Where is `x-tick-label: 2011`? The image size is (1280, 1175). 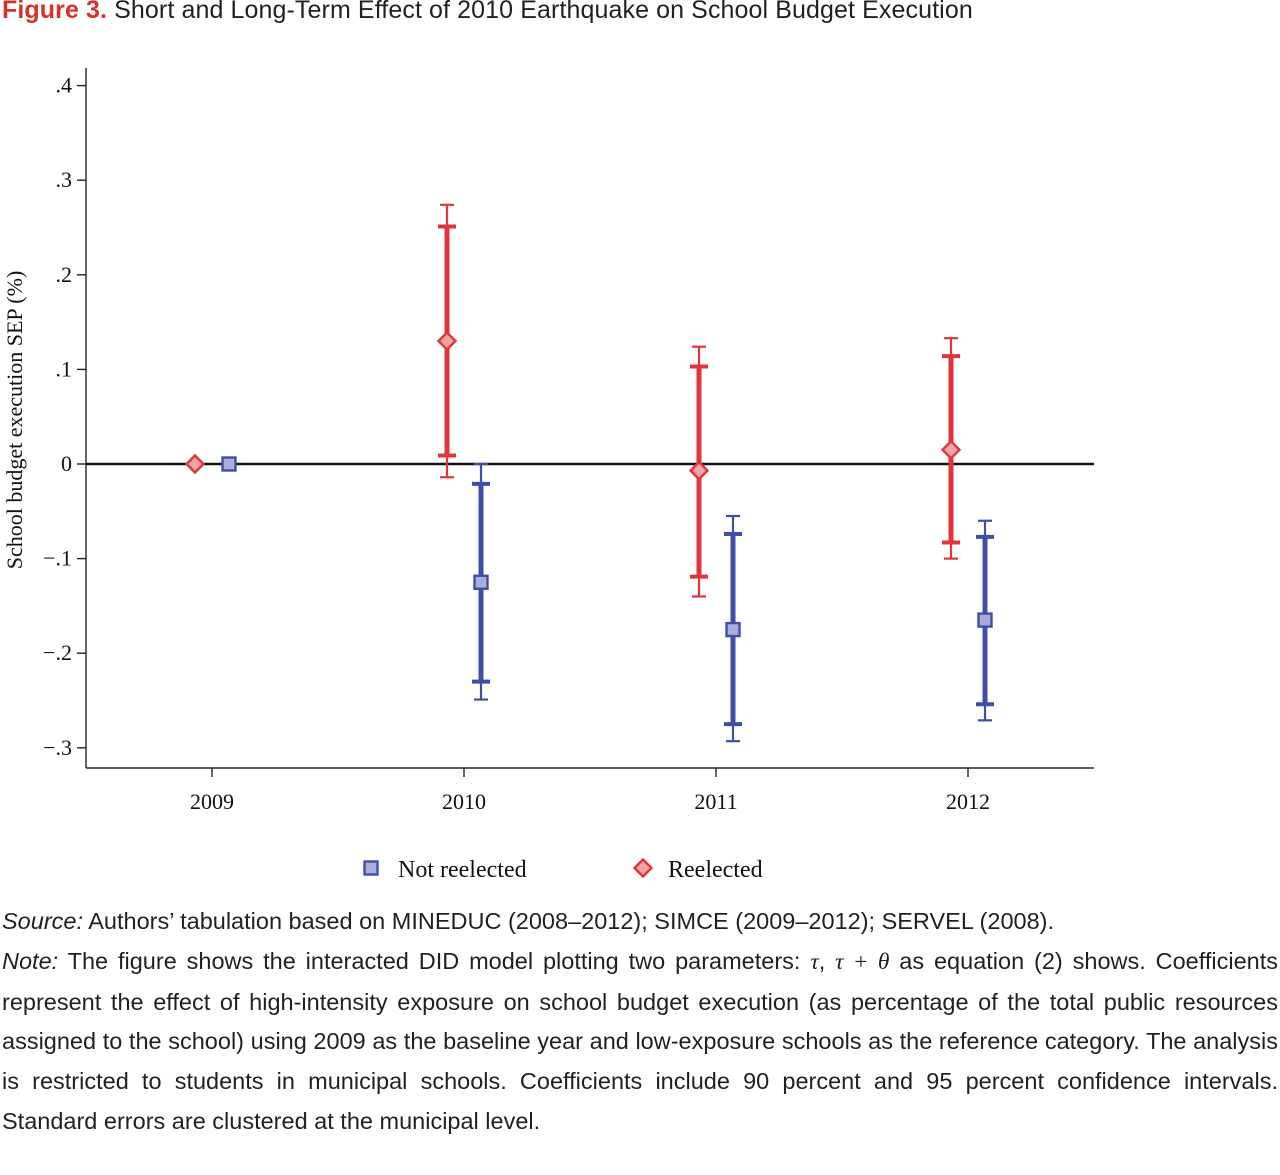
x-tick-label: 2011 is located at coordinates (715, 801).